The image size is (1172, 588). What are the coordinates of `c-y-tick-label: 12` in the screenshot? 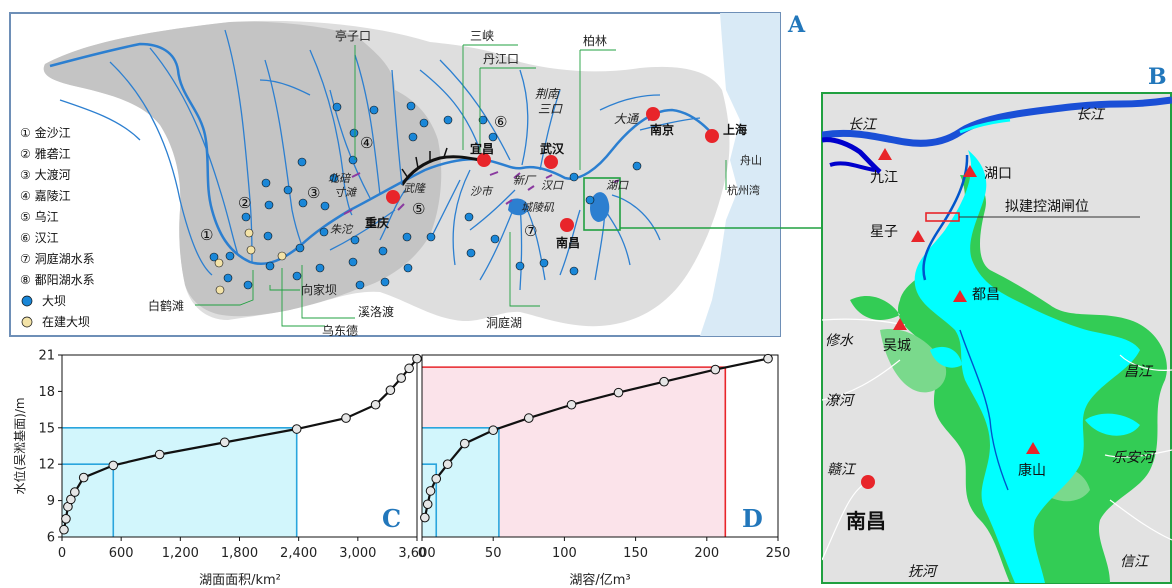 It's located at (46, 465).